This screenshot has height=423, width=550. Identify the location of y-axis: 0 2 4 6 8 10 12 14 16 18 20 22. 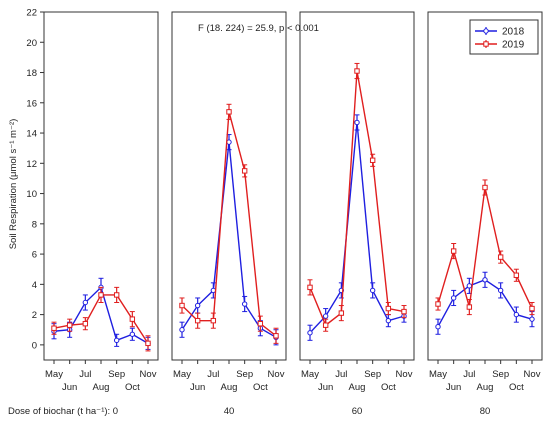
(35, 179).